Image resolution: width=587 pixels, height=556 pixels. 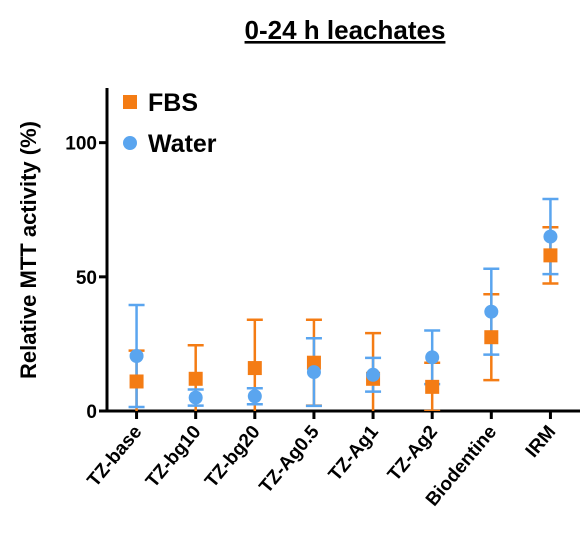 What do you see at coordinates (91, 412) in the screenshot?
I see `y-tick-label: 0` at bounding box center [91, 412].